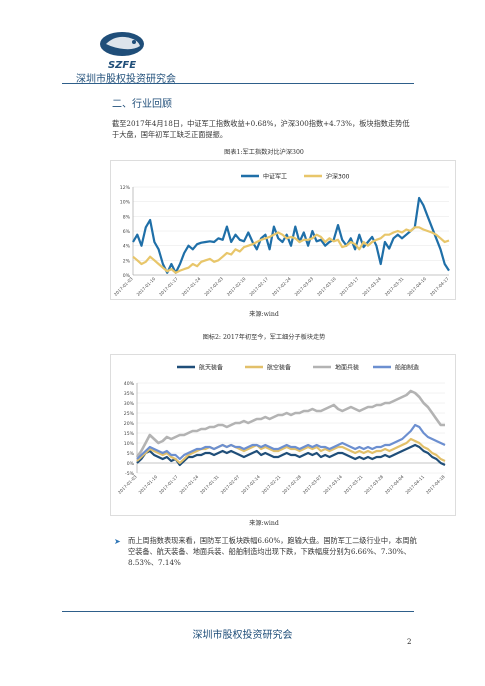 The height and width of the screenshot is (686, 485). Describe the element at coordinates (127, 217) in the screenshot. I see `y-tick-label: 8%` at that location.